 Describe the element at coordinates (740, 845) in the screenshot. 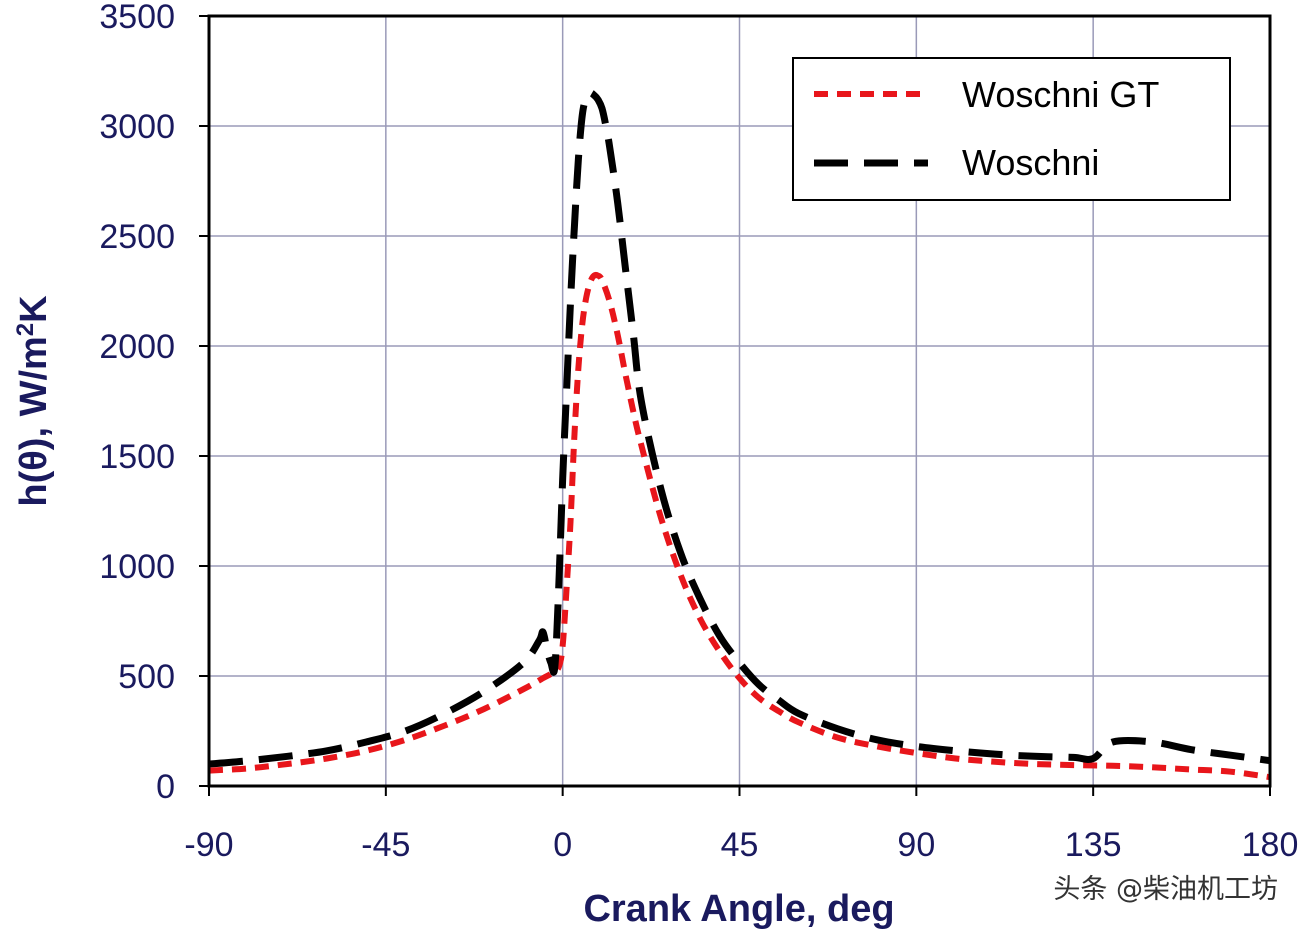

I see `x-tick-label-3: 45` at that location.